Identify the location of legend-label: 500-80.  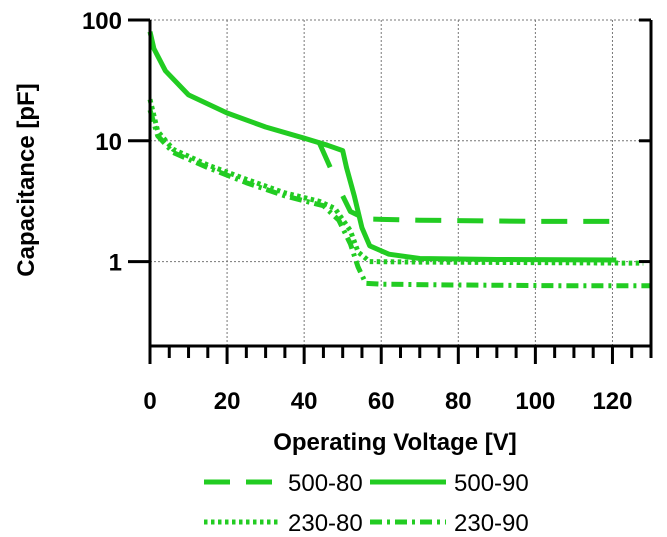
(325, 483).